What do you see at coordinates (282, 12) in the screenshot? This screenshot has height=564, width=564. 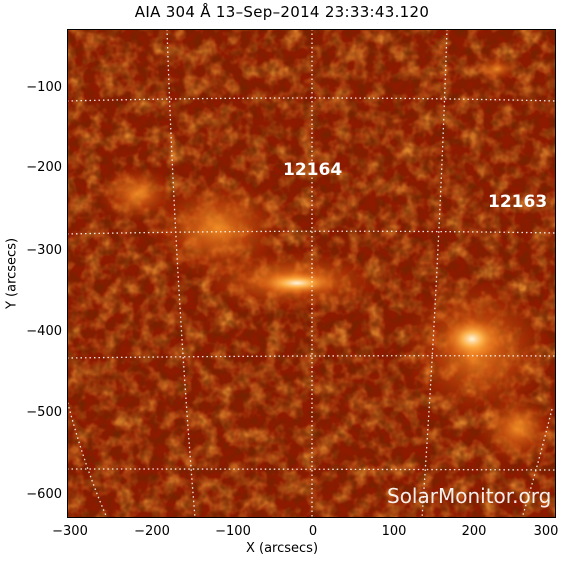 I see `image-title: AIA 304 Å 13–Sep–2014 23:33:43.120` at bounding box center [282, 12].